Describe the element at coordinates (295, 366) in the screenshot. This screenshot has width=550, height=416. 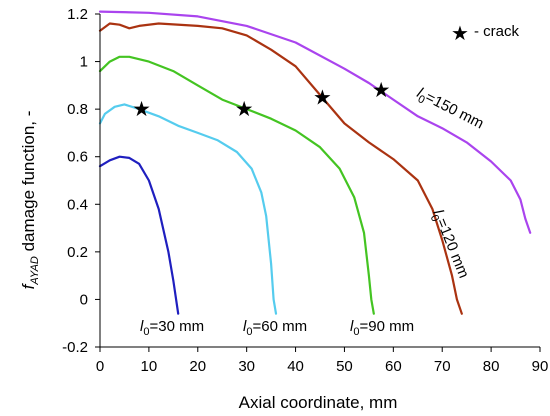
I see `x-tick-label: 40` at that location.